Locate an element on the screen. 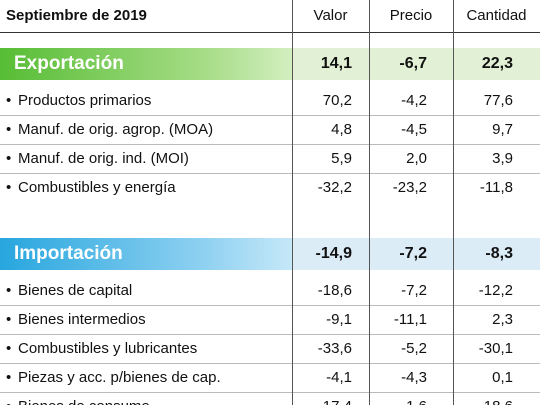 Image resolution: width=540 pixels, height=405 pixels. section-total: -14,9 is located at coordinates (333, 253).